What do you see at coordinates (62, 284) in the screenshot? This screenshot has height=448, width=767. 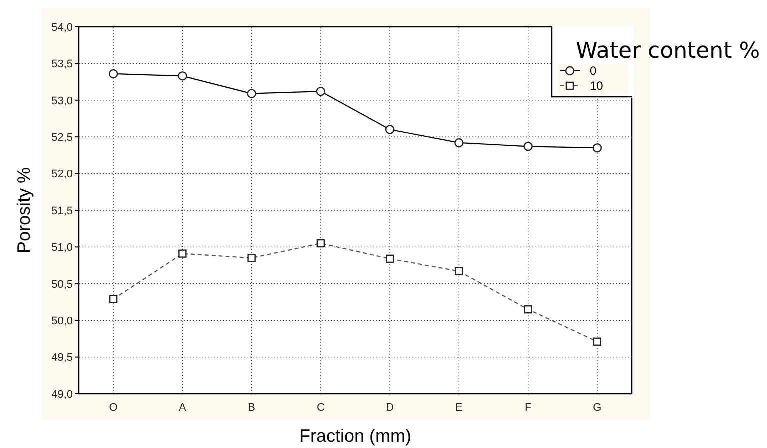 I see `y-tick-label: 50,5` at bounding box center [62, 284].